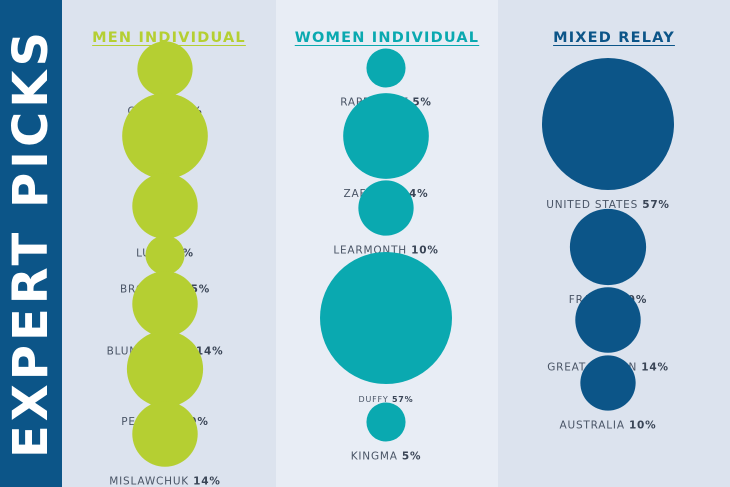 This screenshot has height=487, width=730. I want to click on category-name: AUSTRALIA, so click(593, 426).